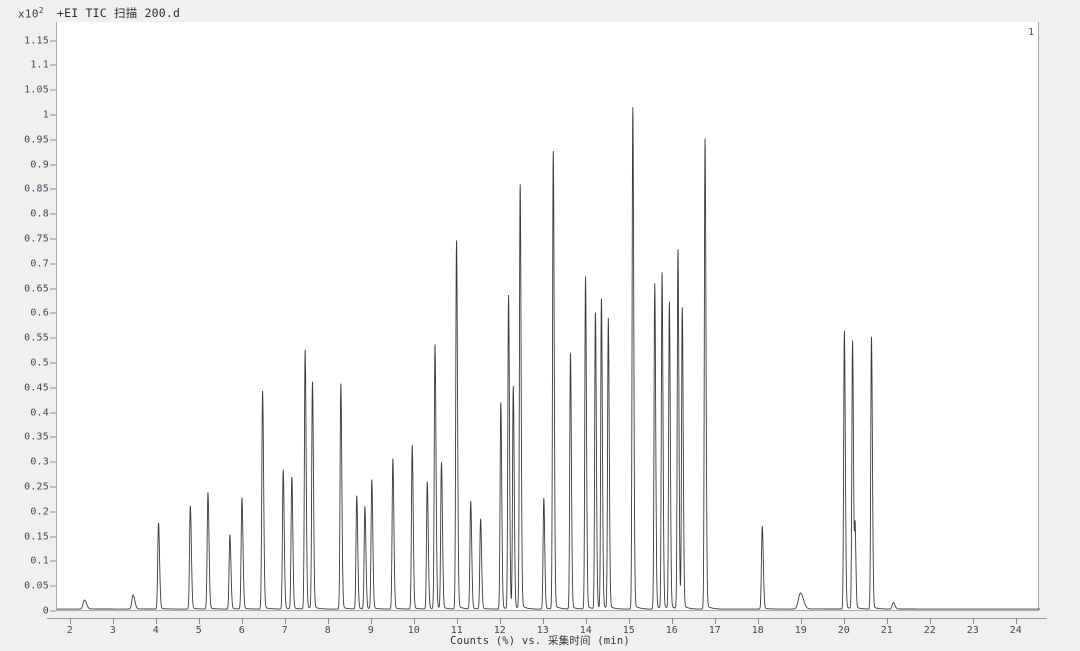 This screenshot has height=651, width=1080. Describe the element at coordinates (327, 630) in the screenshot. I see `x-tick-label: 8` at that location.